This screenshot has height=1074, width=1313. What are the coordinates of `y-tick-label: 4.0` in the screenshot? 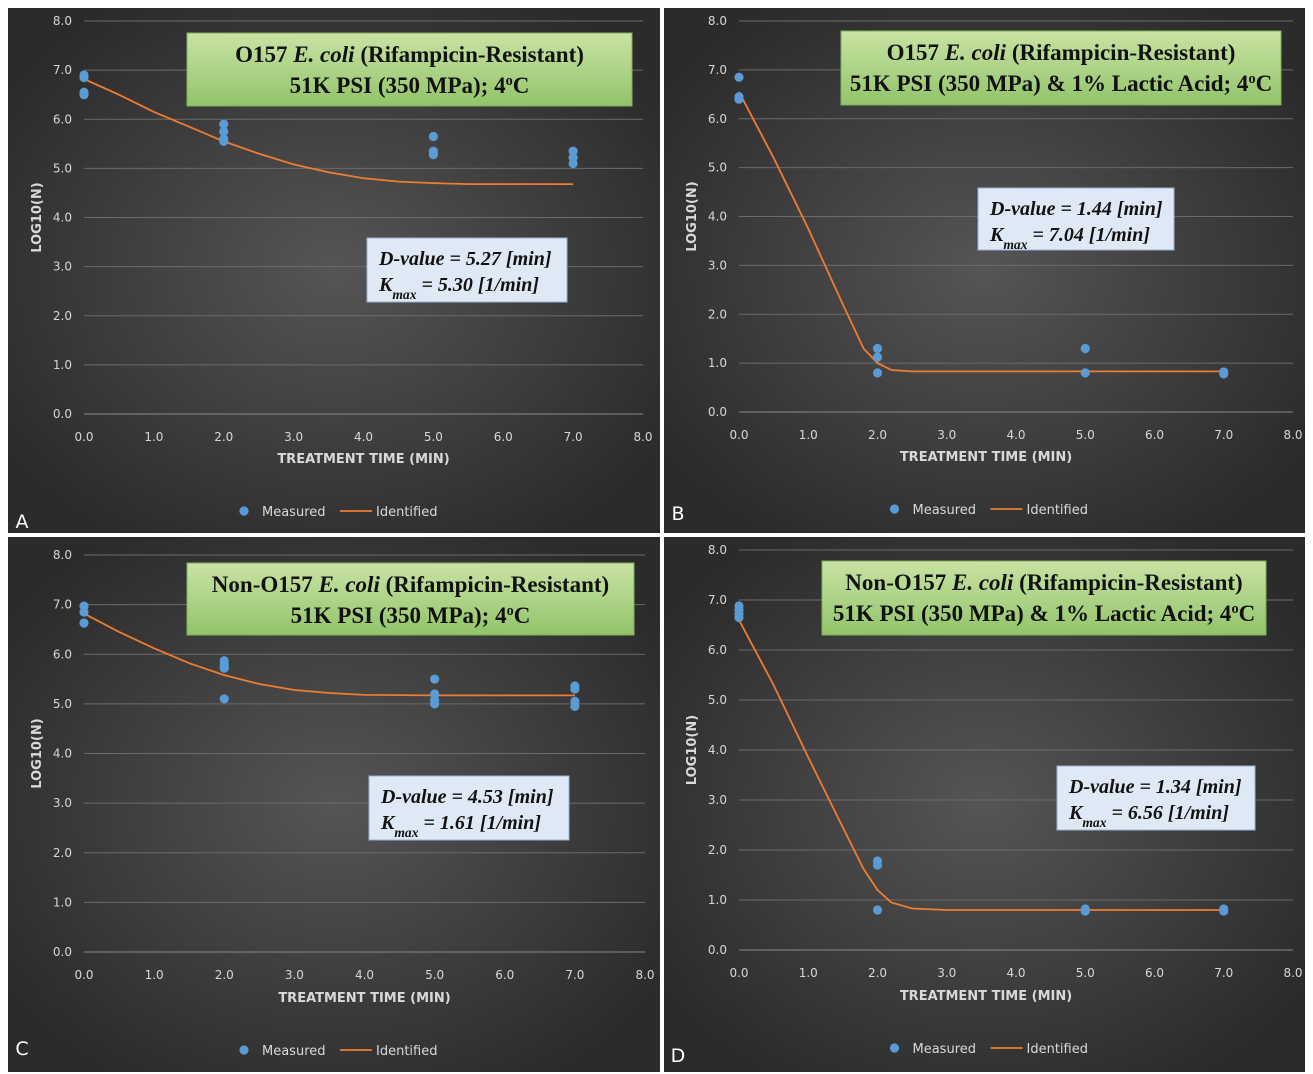 It's located at (717, 217).